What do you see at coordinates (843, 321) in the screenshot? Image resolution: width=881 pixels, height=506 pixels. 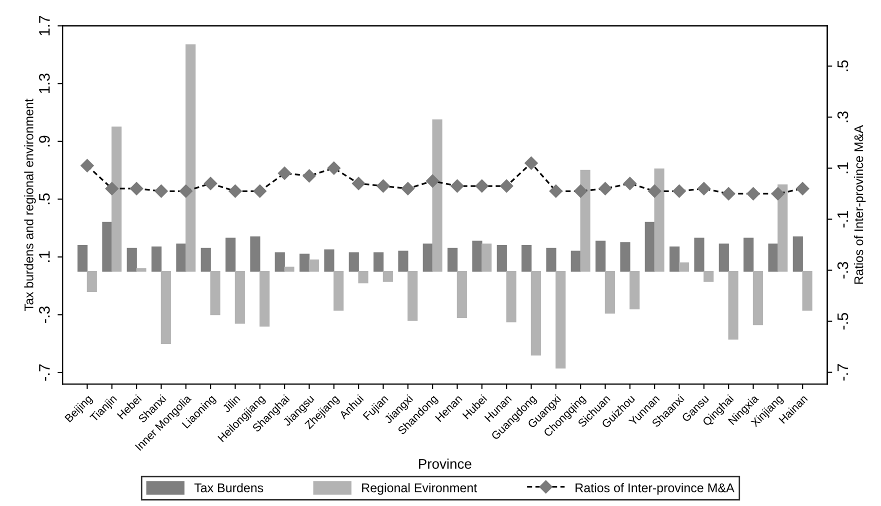 I see `y2-tick-label: -.5` at bounding box center [843, 321].